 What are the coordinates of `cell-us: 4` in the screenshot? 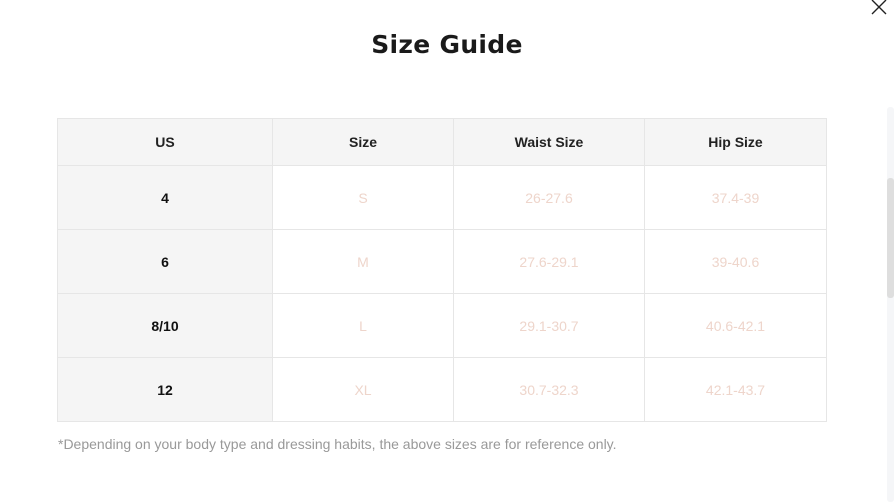 It's located at (165, 197).